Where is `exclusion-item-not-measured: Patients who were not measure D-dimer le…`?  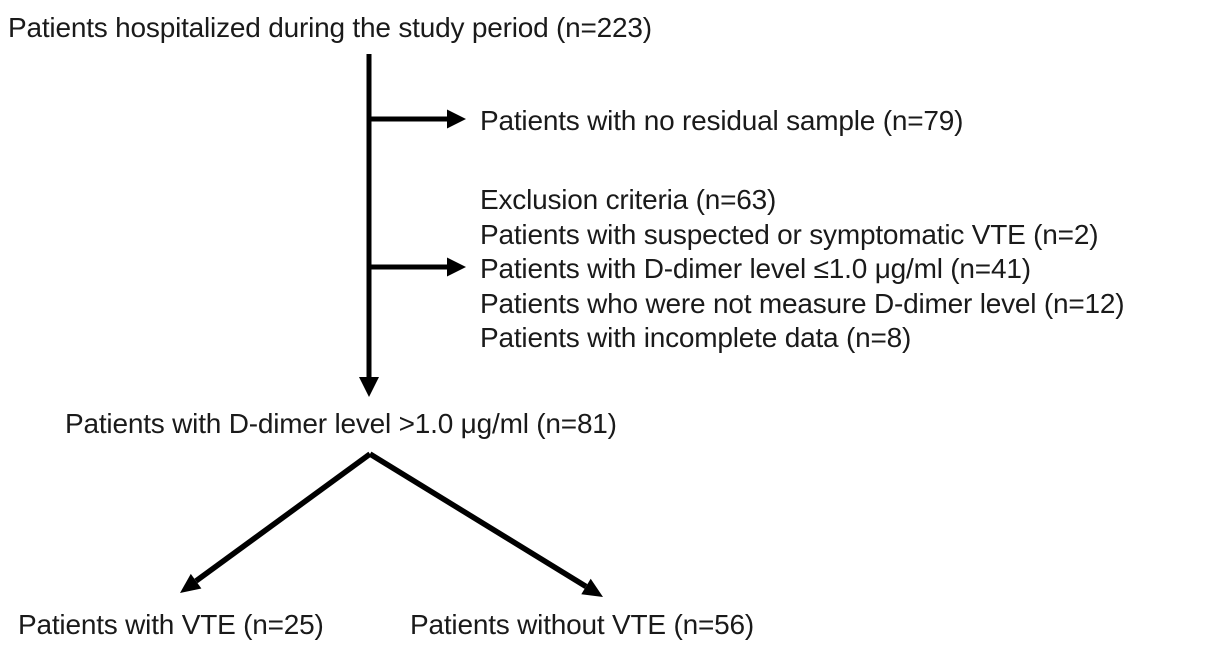
exclusion-item-not-measured: Patients who were not measure D-dimer le… is located at coordinates (802, 303).